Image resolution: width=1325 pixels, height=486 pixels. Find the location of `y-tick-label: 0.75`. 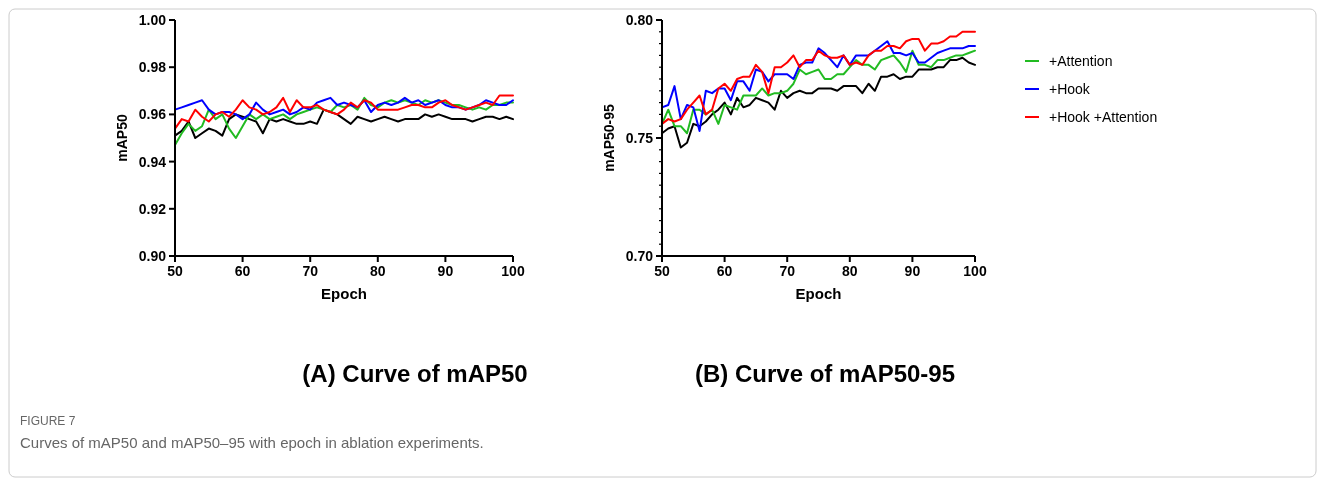

y-tick-label: 0.75 is located at coordinates (639, 138).